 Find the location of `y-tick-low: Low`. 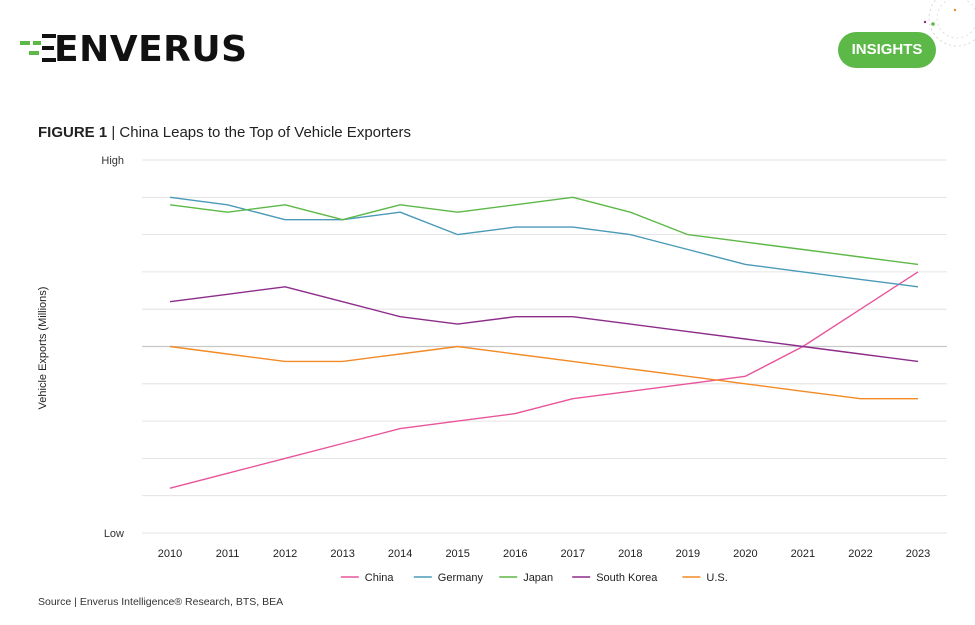

y-tick-low: Low is located at coordinates (114, 534).